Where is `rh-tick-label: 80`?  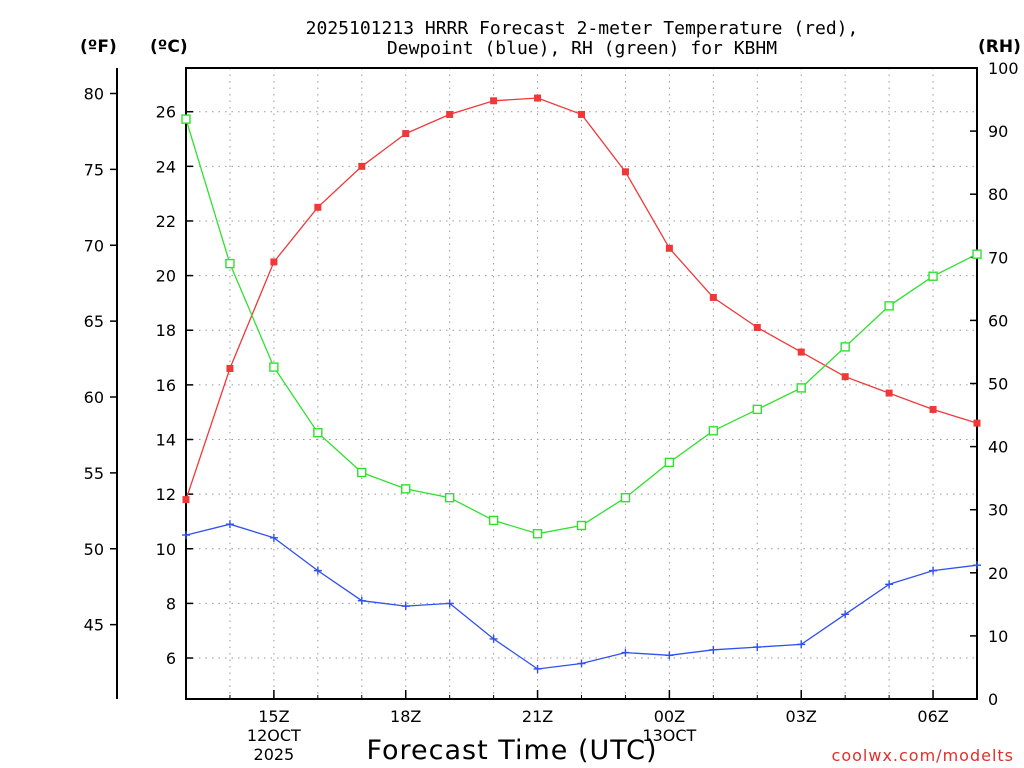
rh-tick-label: 80 is located at coordinates (998, 194).